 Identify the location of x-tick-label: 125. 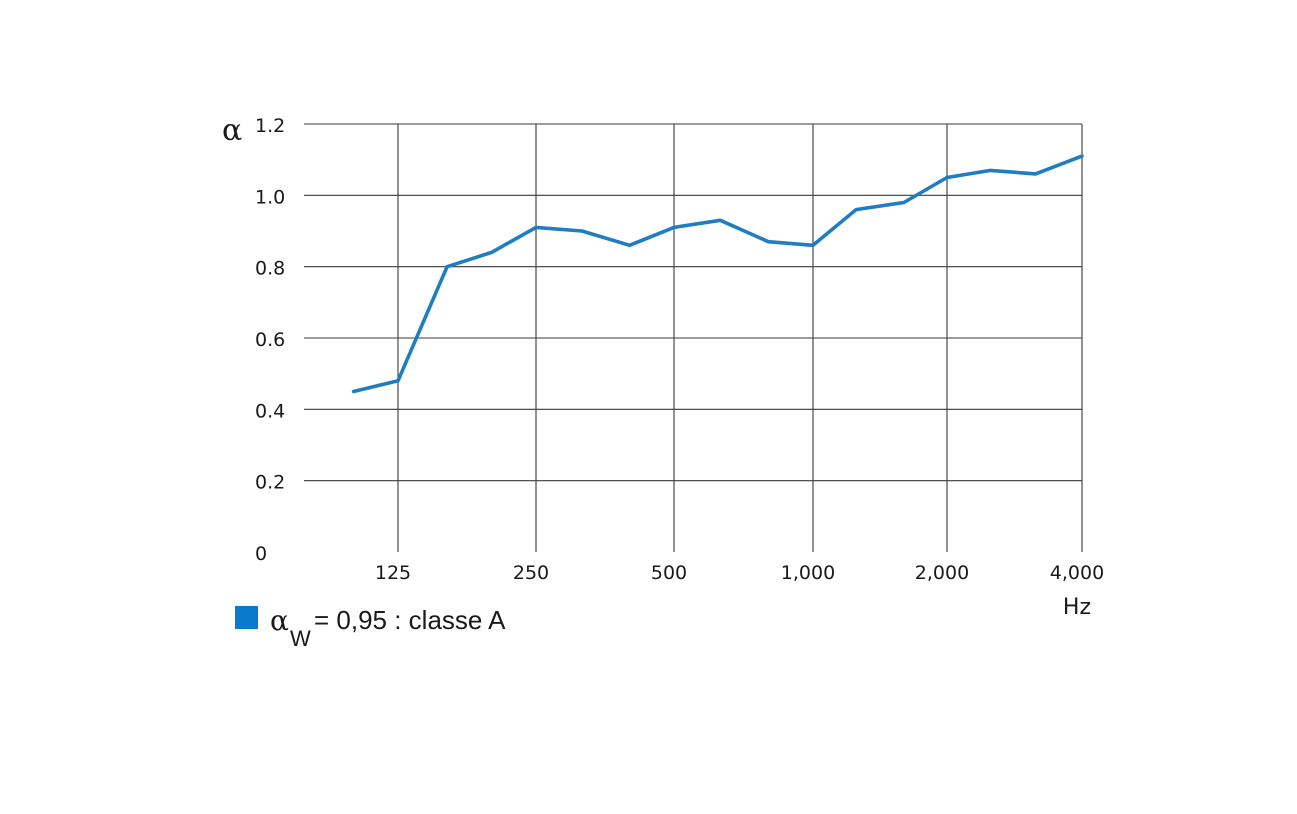
(393, 573).